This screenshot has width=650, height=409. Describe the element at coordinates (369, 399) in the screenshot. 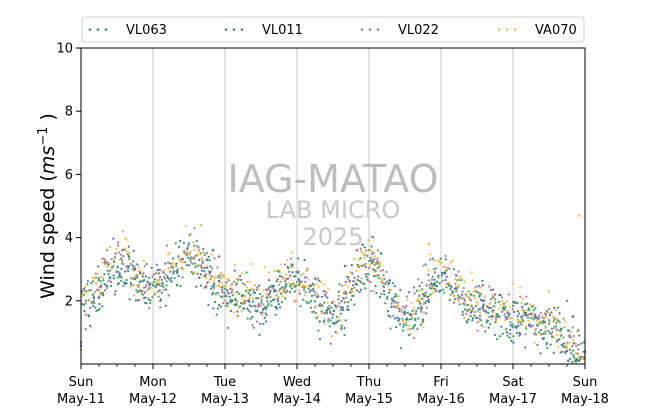

I see `x-tick-date-4: May-15` at that location.